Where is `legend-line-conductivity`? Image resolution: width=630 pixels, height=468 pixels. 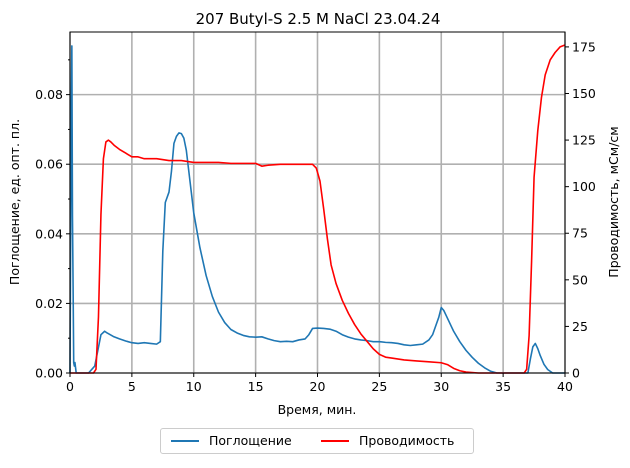 legend-line-conductivity is located at coordinates (335, 440).